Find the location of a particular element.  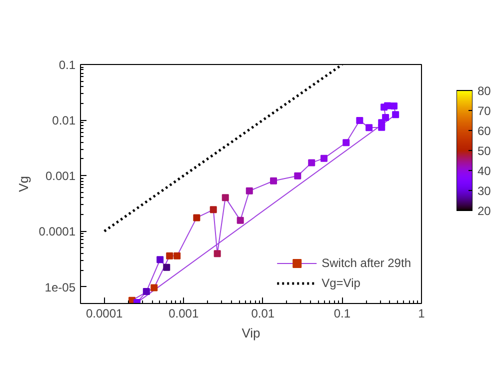

y-tick-label: 0.1 is located at coordinates (67, 65).